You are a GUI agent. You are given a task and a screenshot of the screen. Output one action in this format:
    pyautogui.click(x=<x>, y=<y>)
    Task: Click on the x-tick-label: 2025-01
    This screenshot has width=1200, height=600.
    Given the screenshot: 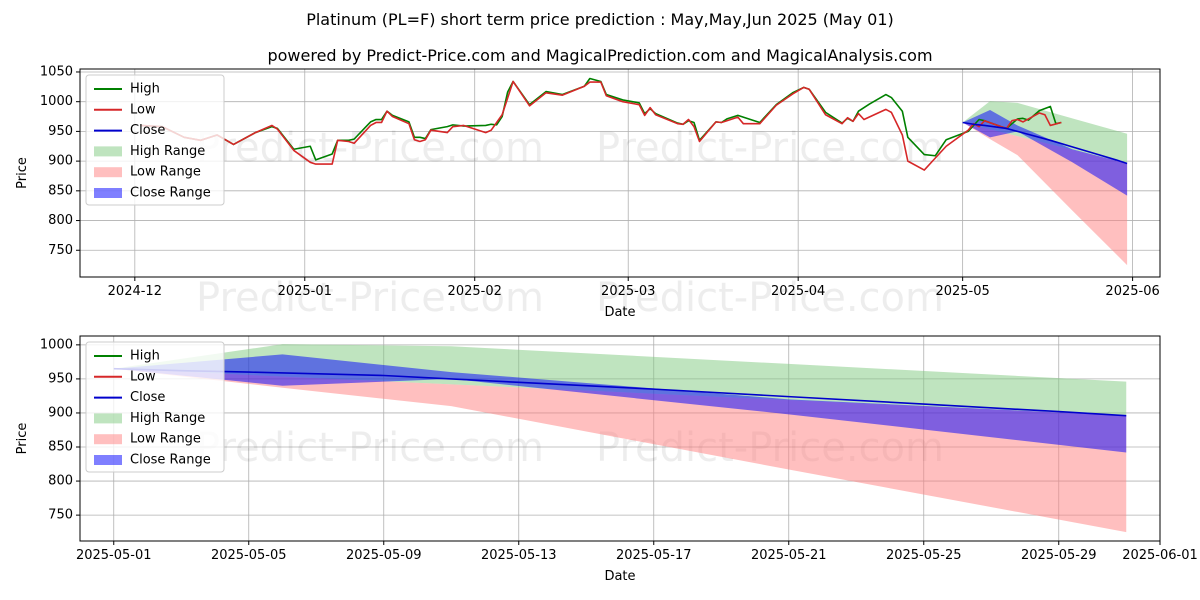 What is the action you would take?
    pyautogui.click(x=305, y=291)
    